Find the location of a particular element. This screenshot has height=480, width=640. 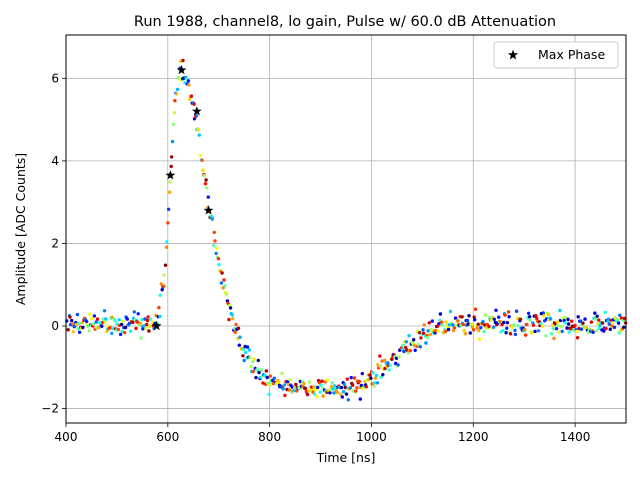

max-phase-points is located at coordinates (182, 197).